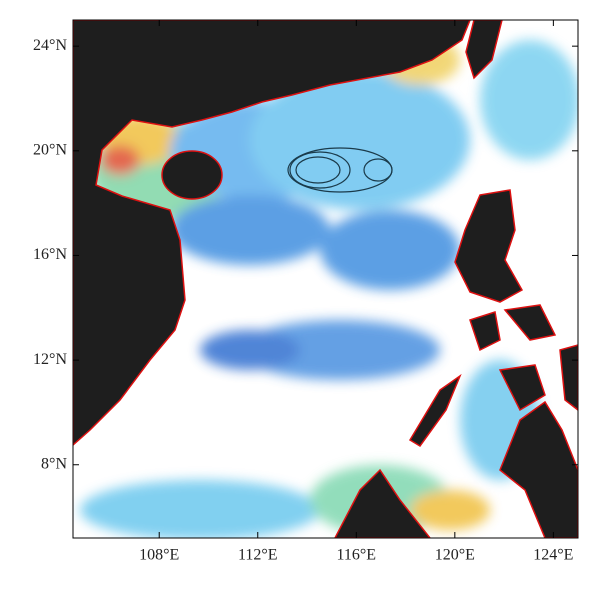  I want to click on x-tick-label: 116°E, so click(357, 555).